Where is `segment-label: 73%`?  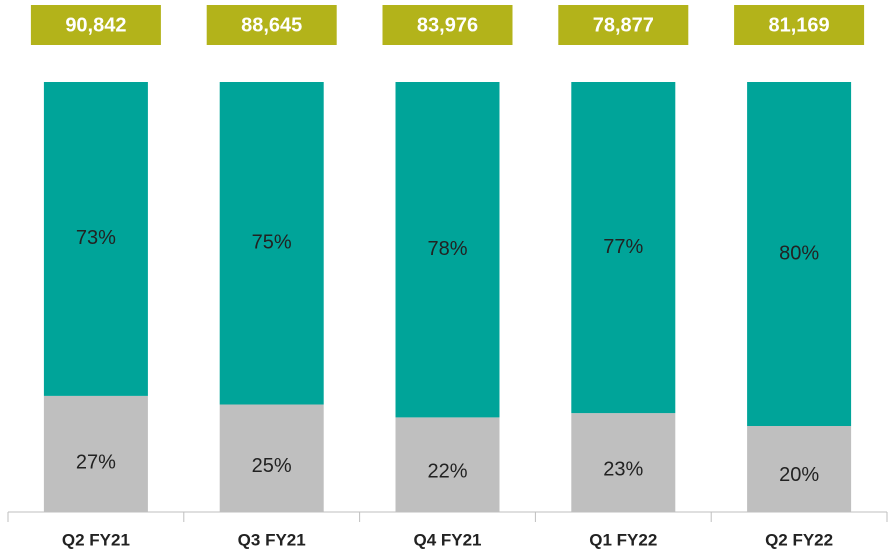 segment-label: 73% is located at coordinates (96, 238).